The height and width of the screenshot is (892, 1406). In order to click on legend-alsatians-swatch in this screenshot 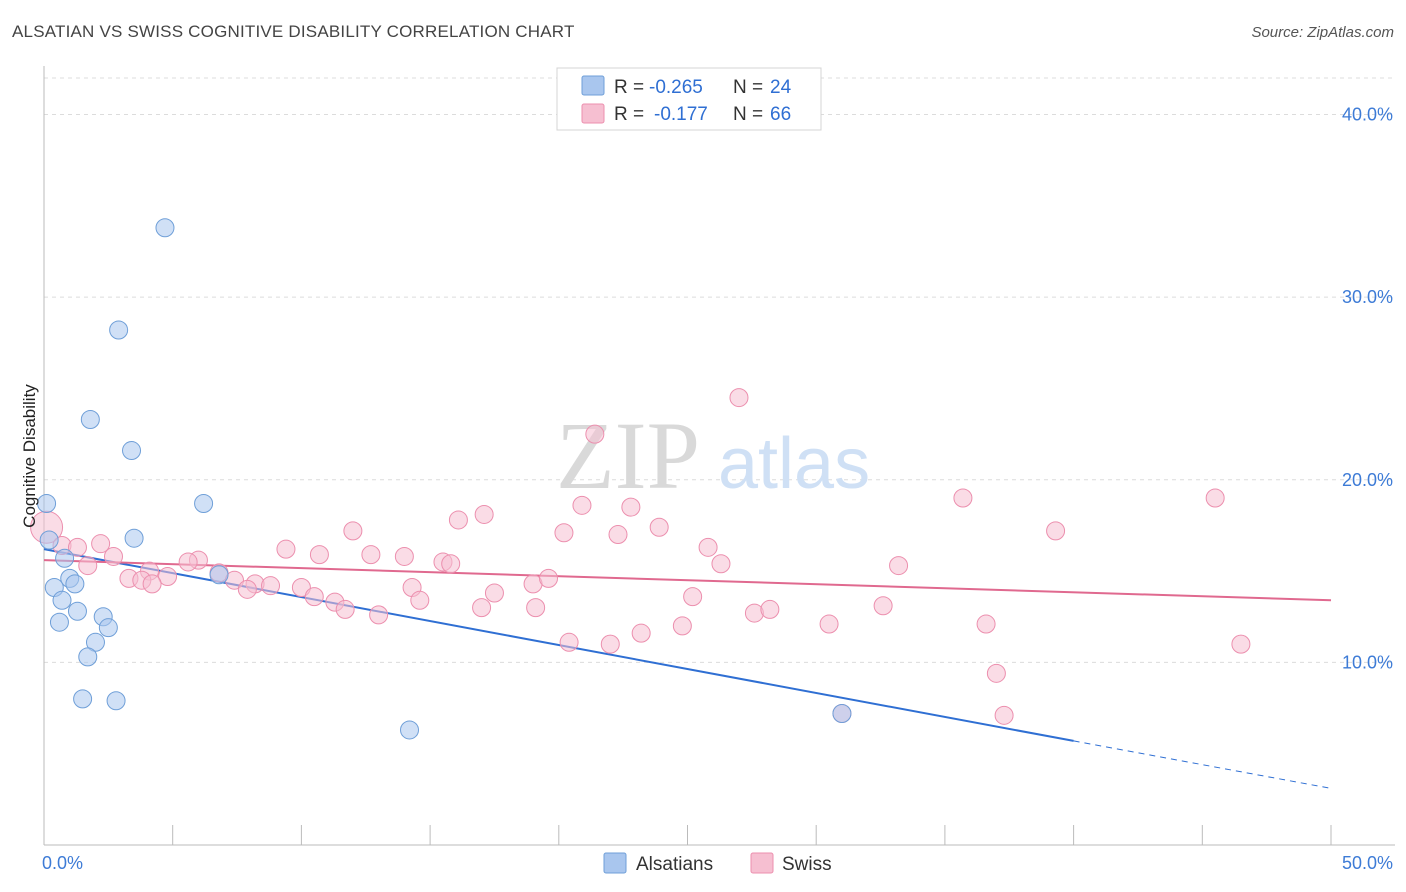, I will do `click(615, 863)`.